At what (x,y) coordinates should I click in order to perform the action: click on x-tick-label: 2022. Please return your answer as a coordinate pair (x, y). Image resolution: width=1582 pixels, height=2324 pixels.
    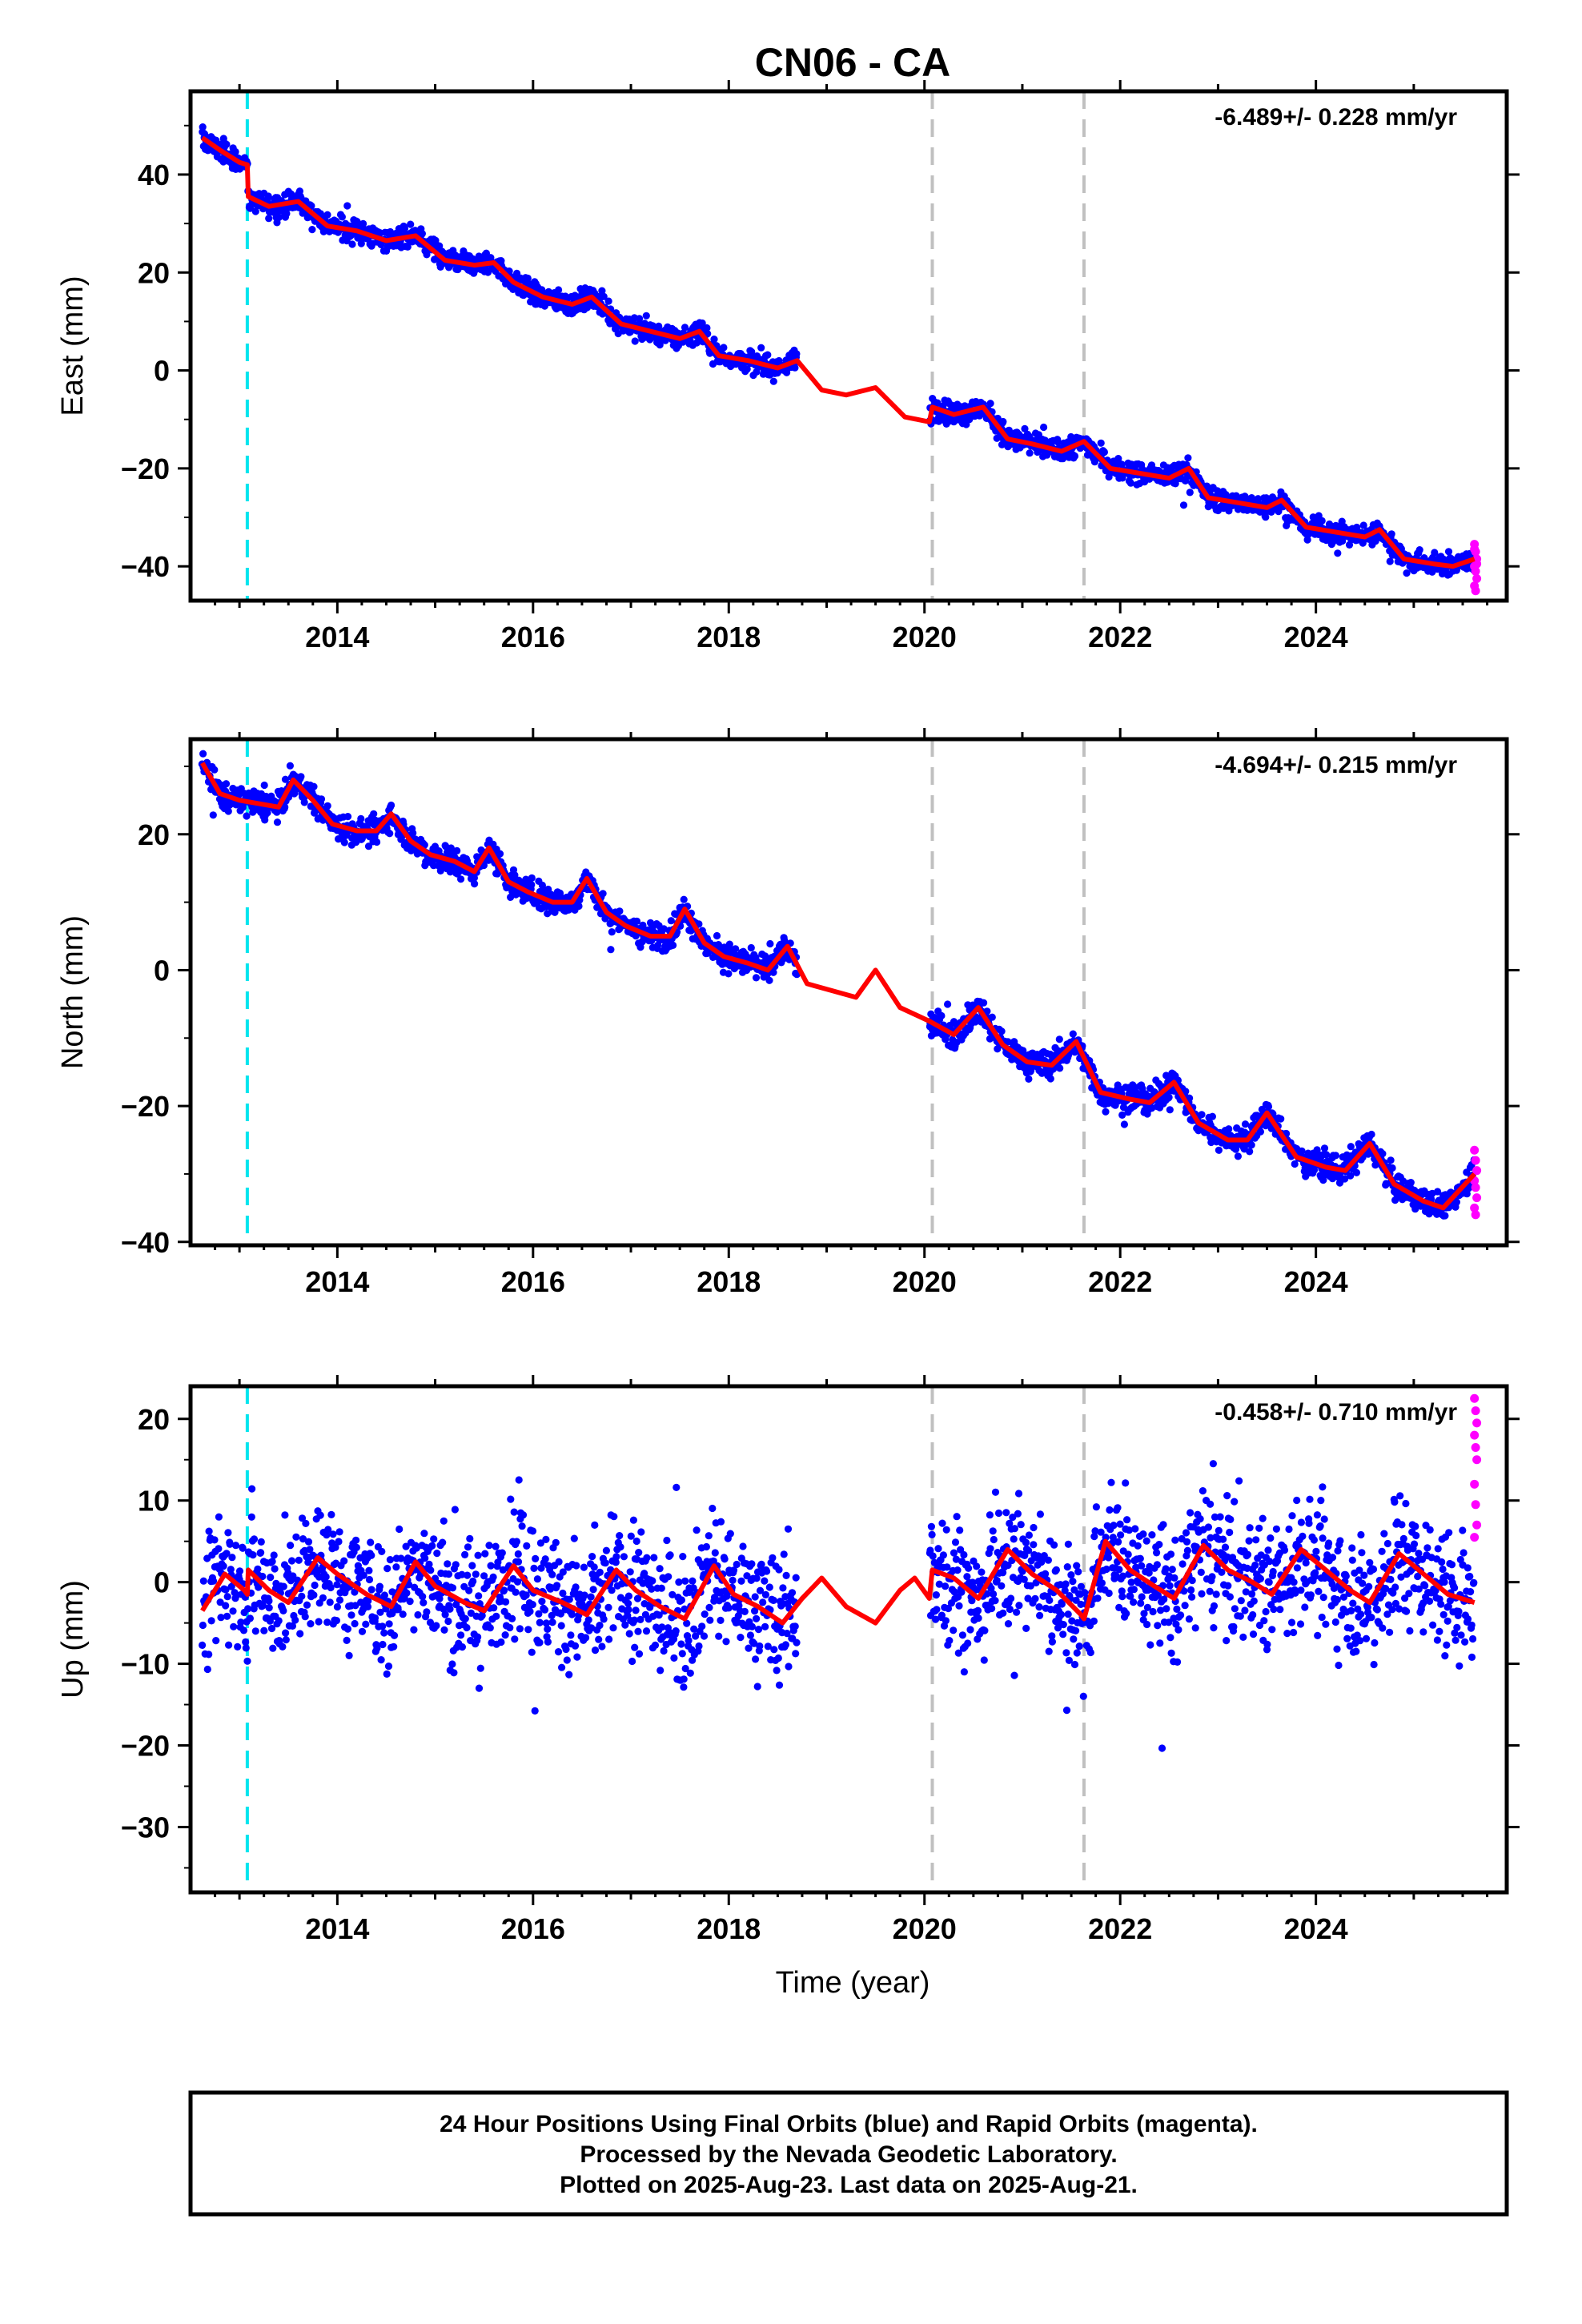
    Looking at the image, I should click on (1120, 1281).